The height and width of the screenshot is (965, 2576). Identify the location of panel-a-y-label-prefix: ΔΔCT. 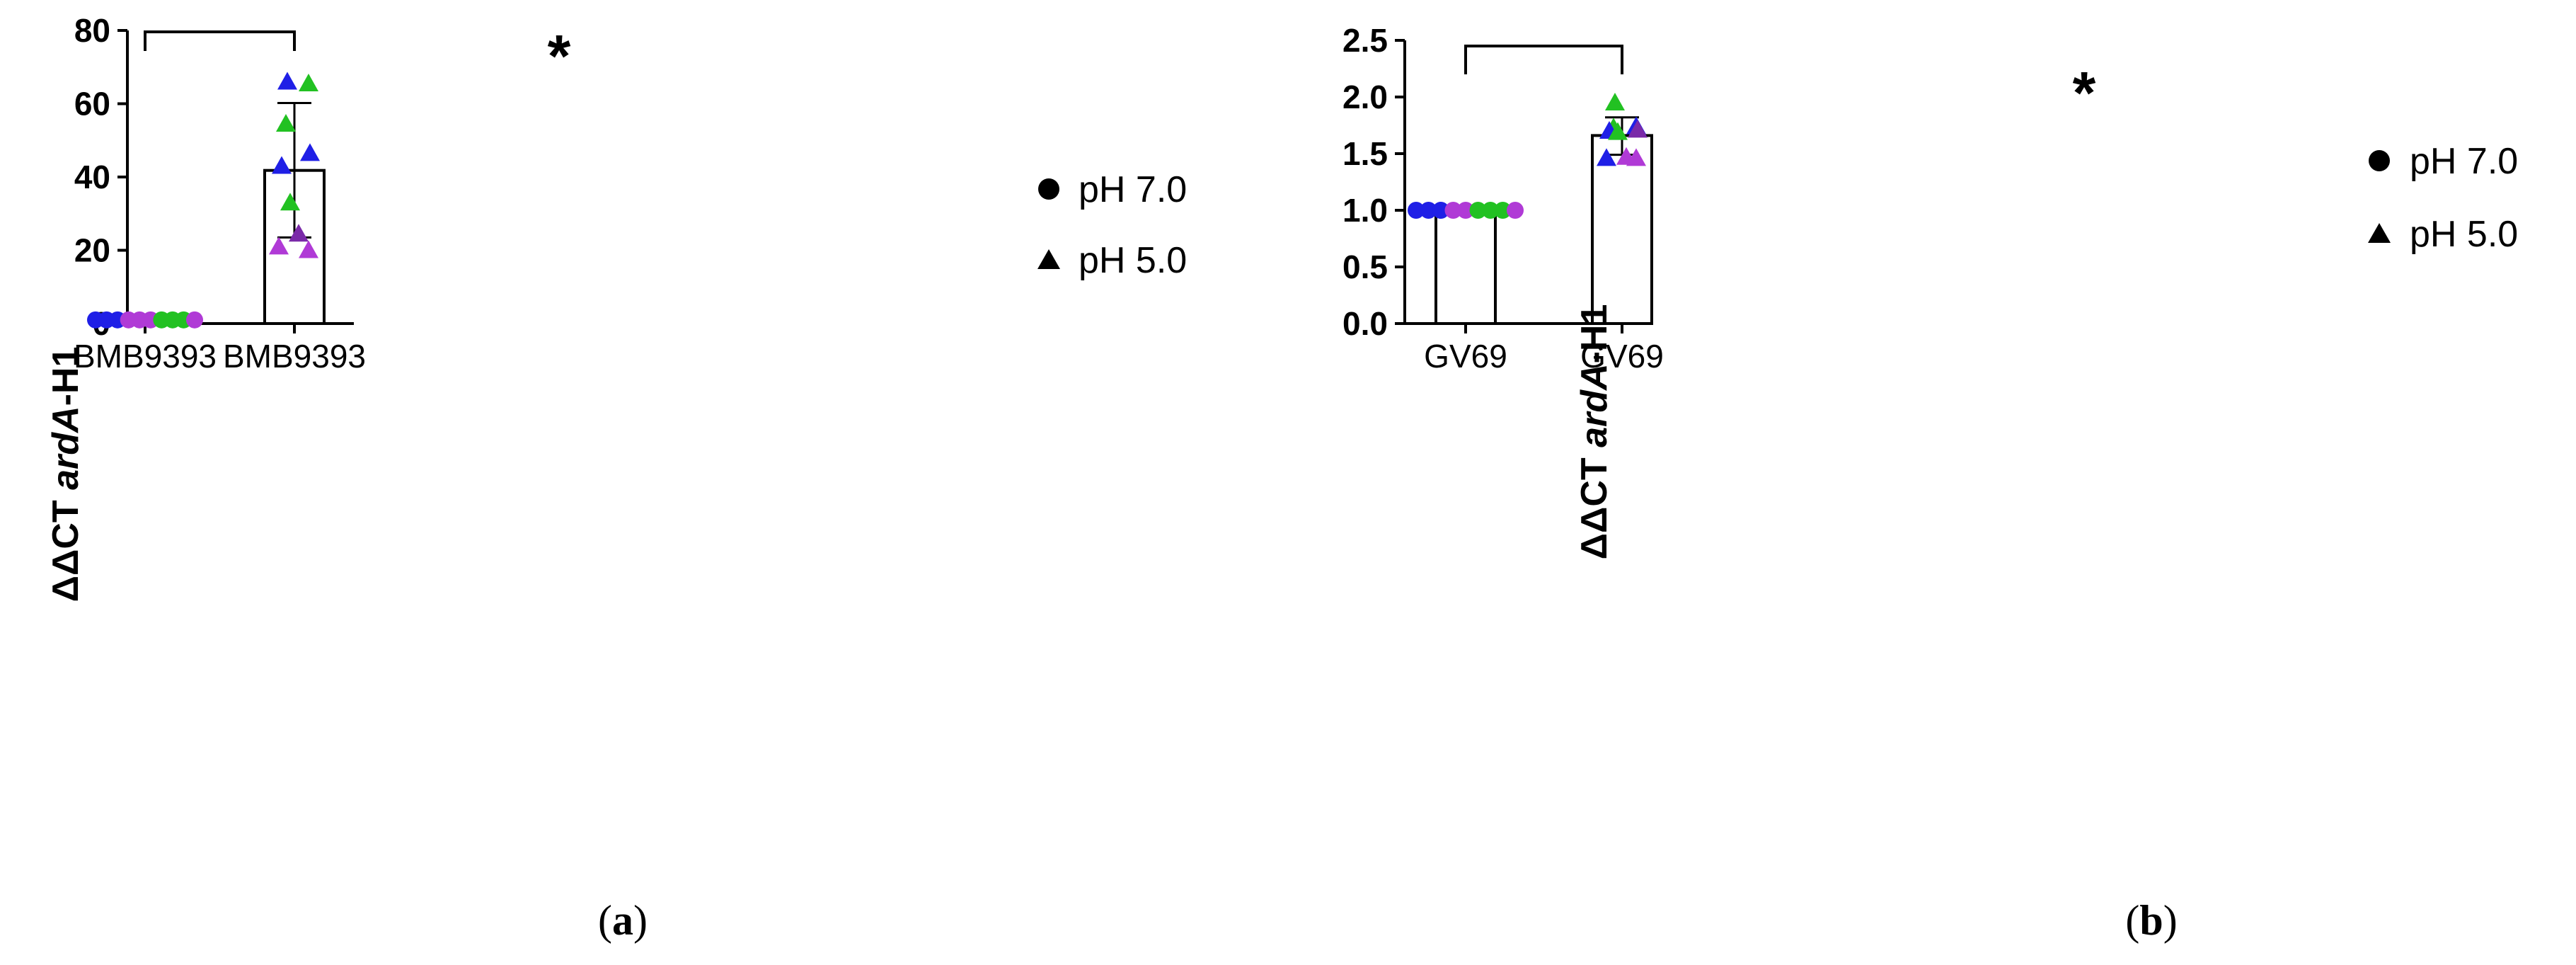
(65, 546).